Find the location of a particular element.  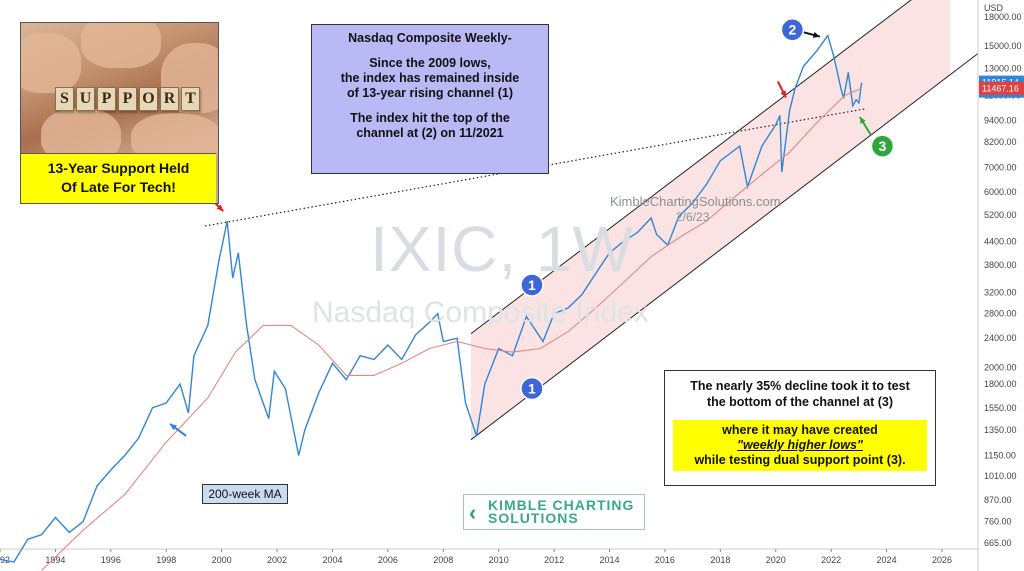

x-tick-label: 1998 is located at coordinates (166, 560).